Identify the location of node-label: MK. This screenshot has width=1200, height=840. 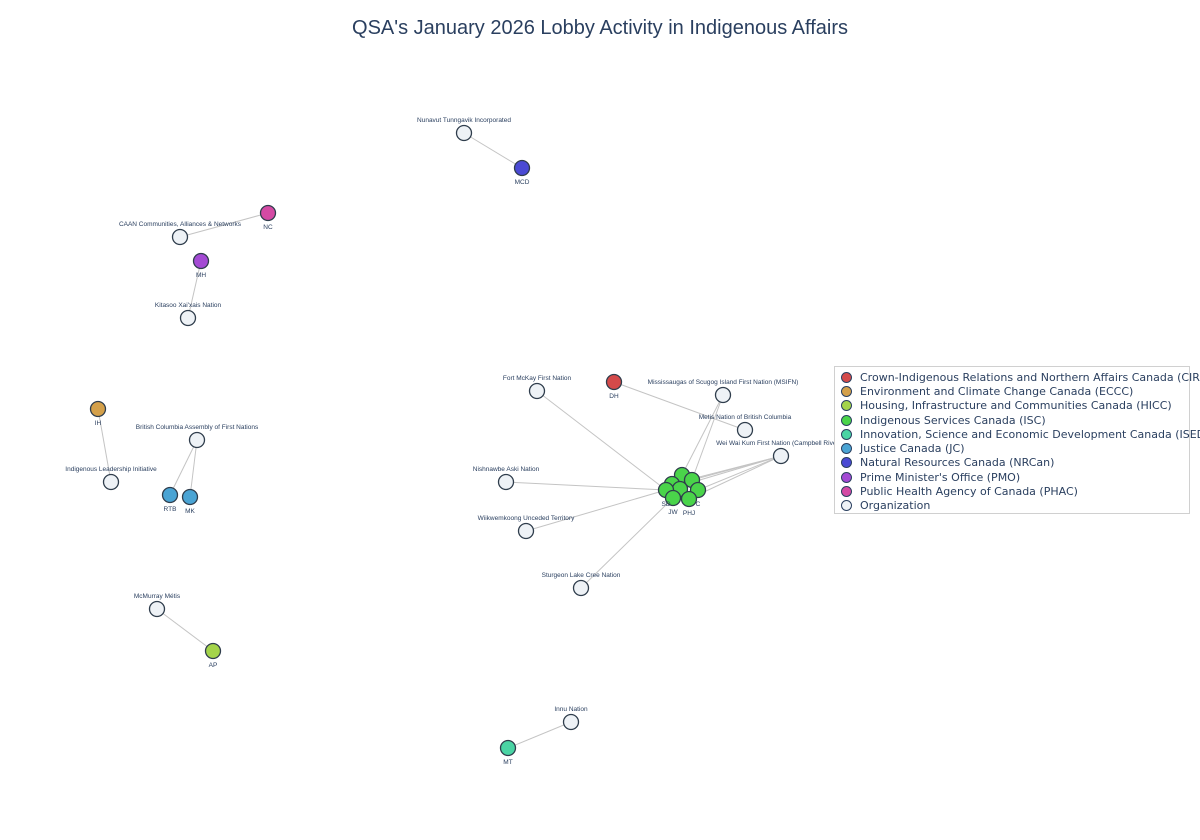
(190, 511).